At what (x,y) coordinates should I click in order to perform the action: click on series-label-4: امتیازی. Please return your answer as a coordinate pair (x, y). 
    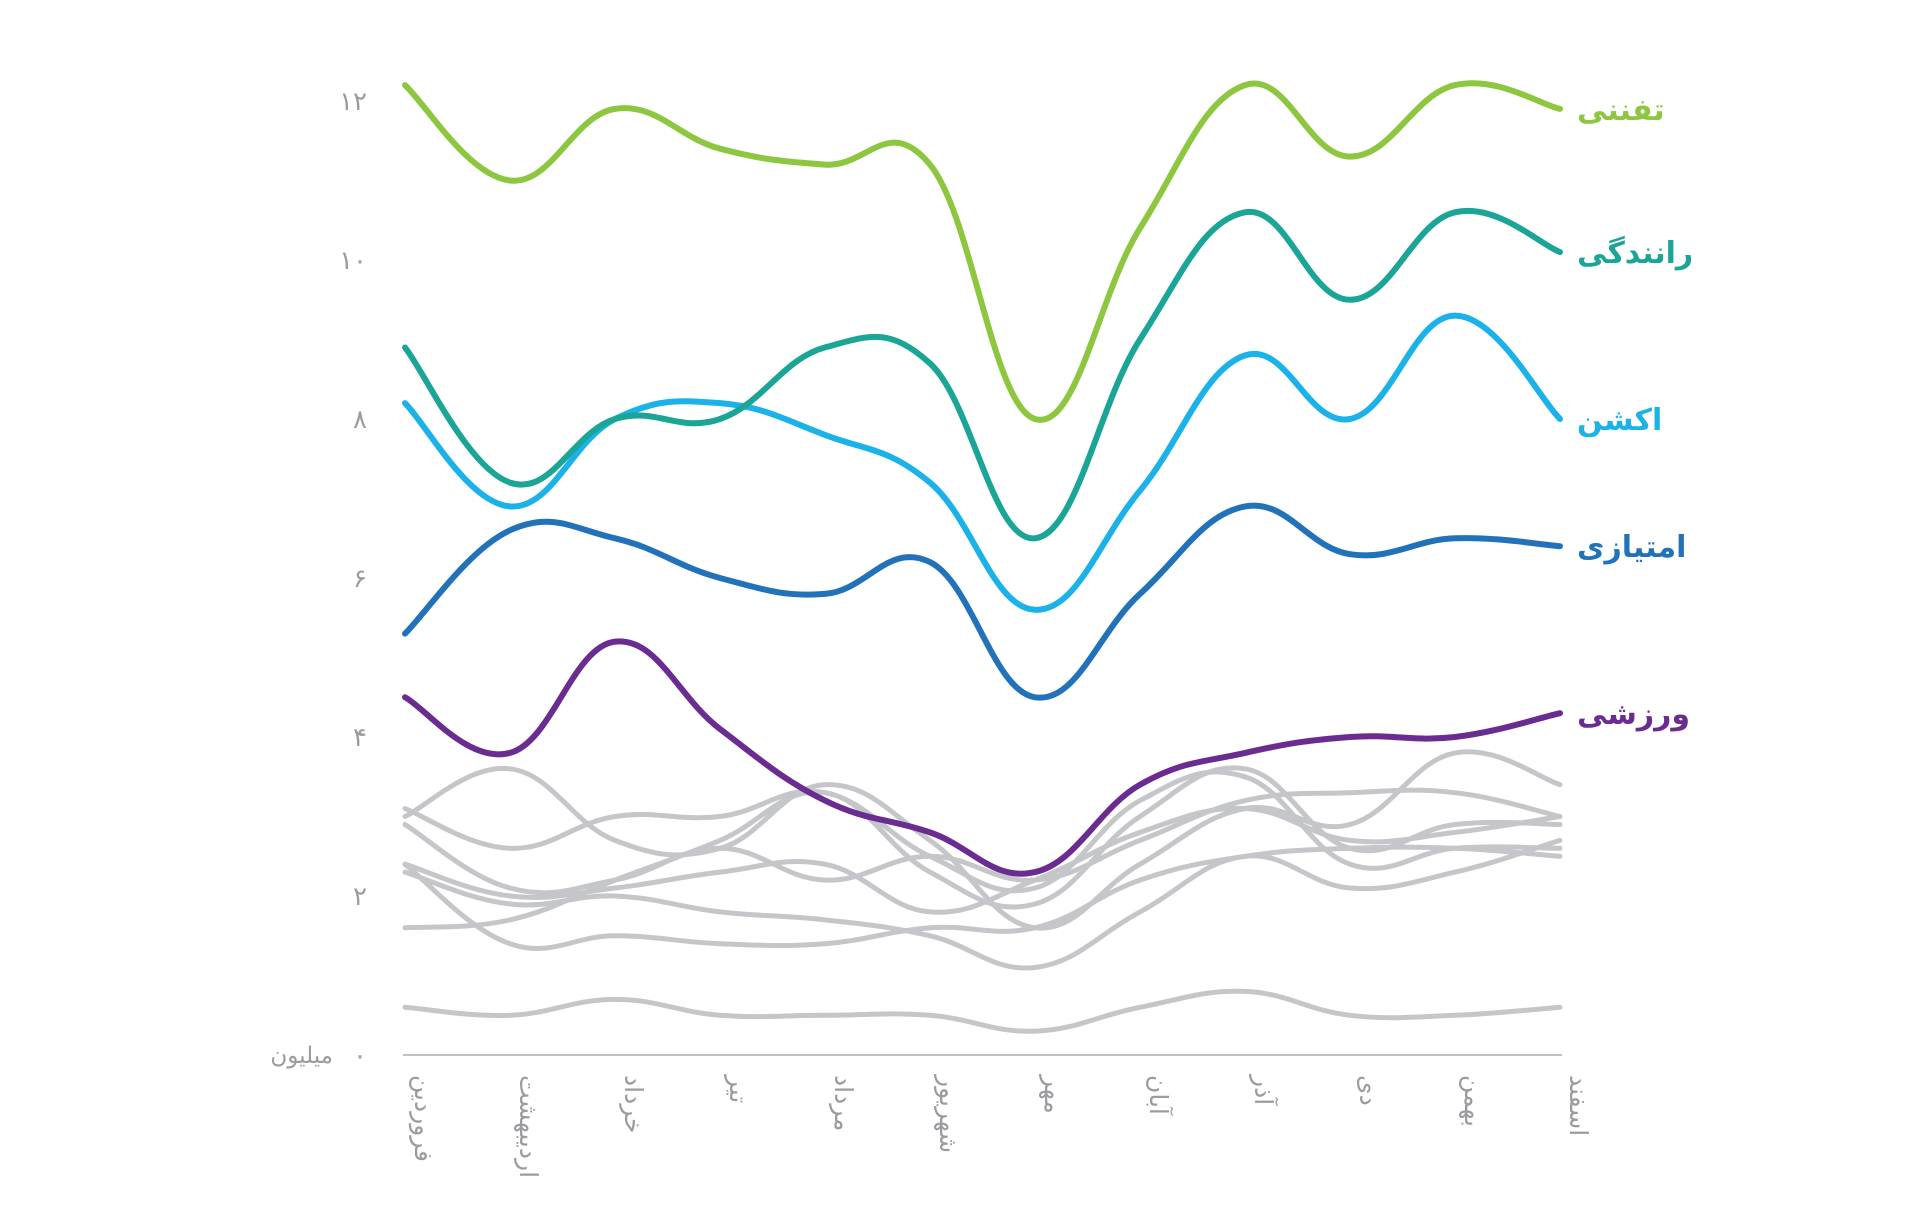
    Looking at the image, I should click on (1631, 547).